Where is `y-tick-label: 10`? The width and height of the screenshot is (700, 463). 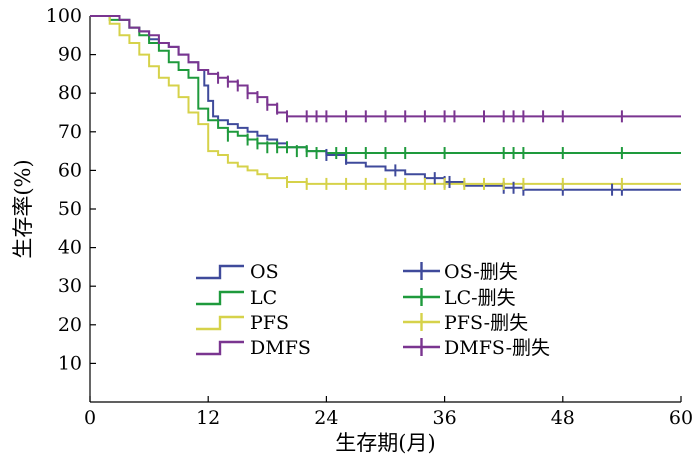
y-tick-label: 10 is located at coordinates (70, 363).